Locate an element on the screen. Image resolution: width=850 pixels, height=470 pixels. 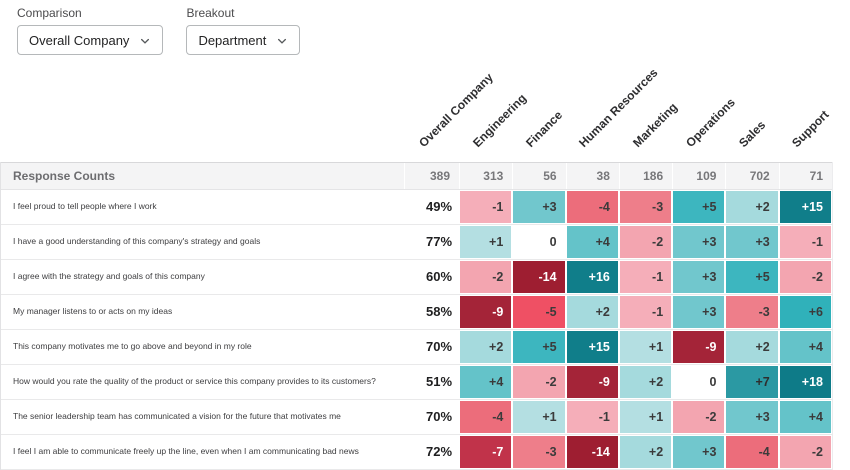
breakout-control: Breakout Department is located at coordinates (243, 30).